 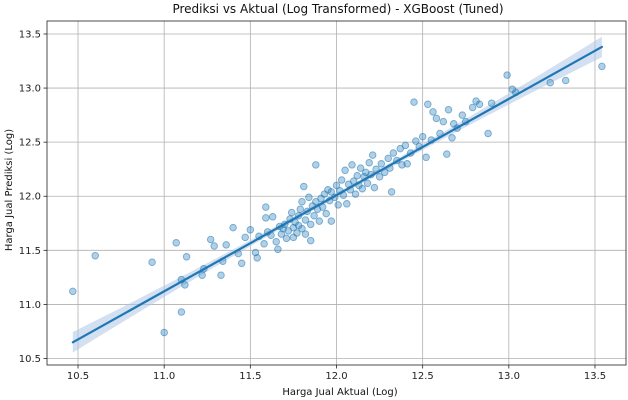 What do you see at coordinates (78, 376) in the screenshot?
I see `x-tick-label: 10.5` at bounding box center [78, 376].